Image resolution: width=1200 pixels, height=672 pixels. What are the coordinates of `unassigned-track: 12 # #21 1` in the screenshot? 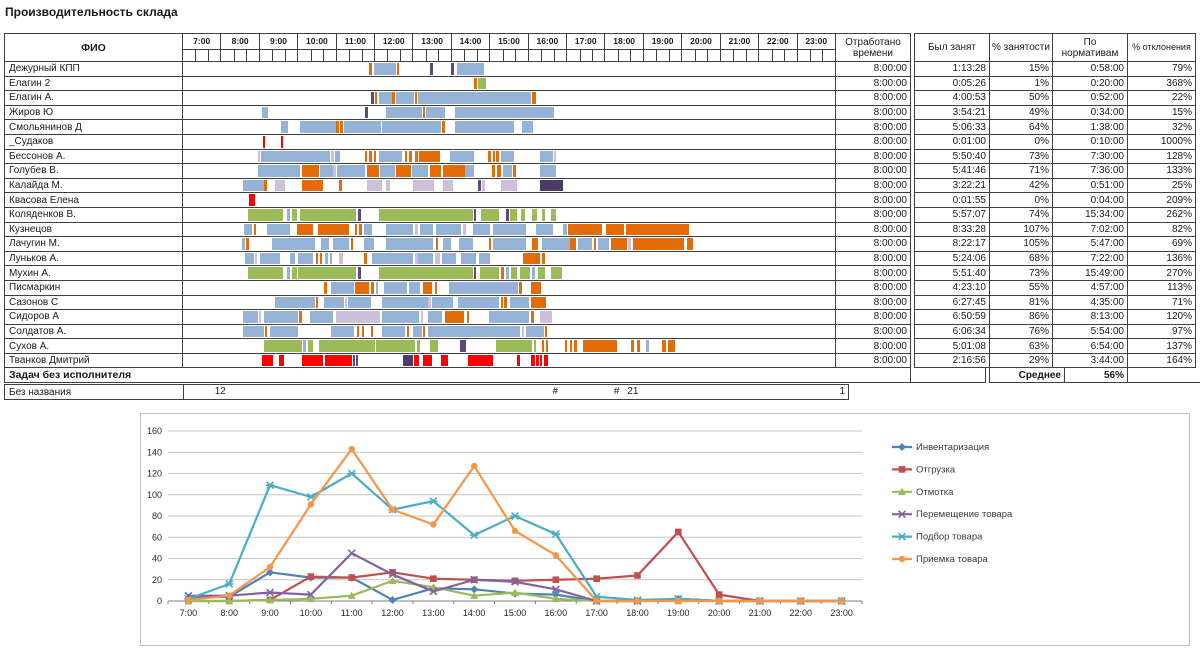 It's located at (516, 392).